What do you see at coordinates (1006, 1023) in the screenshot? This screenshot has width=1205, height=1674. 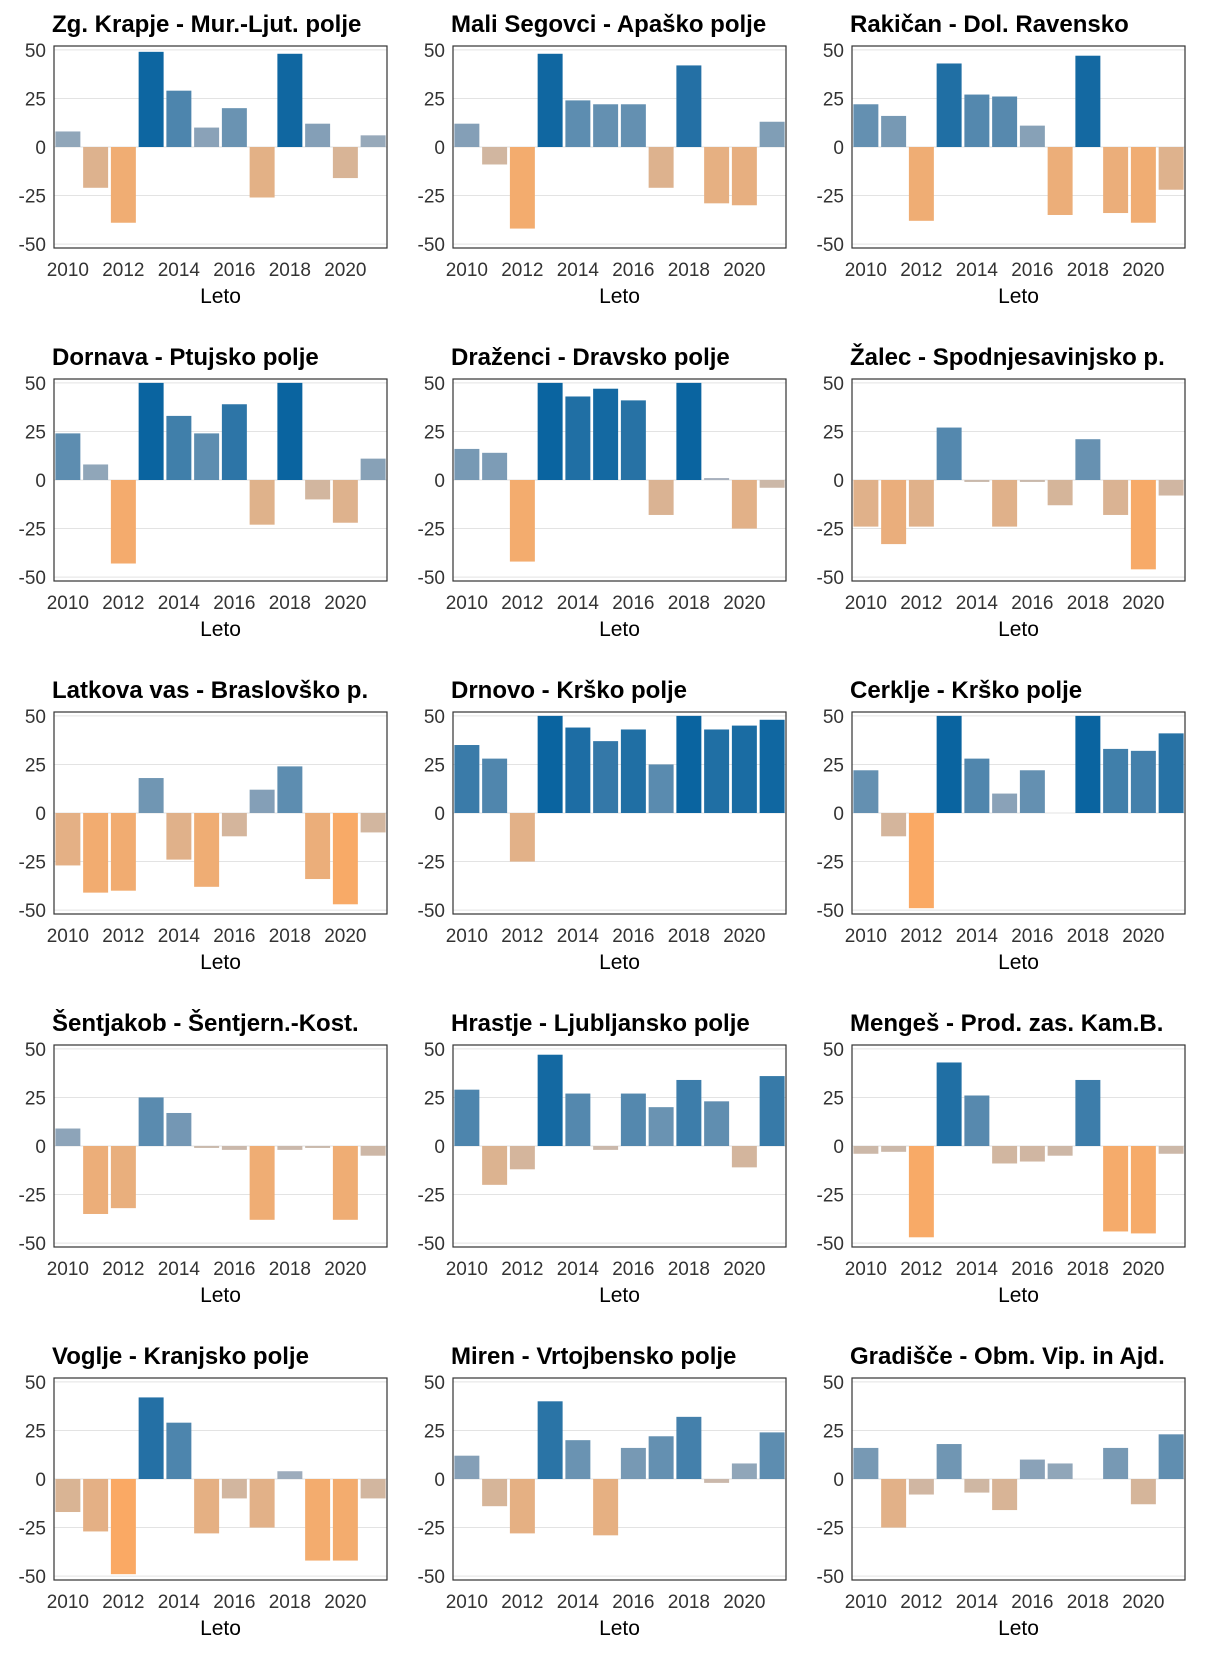 I see `chart-title: Mengeš - Prod. zas. Kam.B.` at bounding box center [1006, 1023].